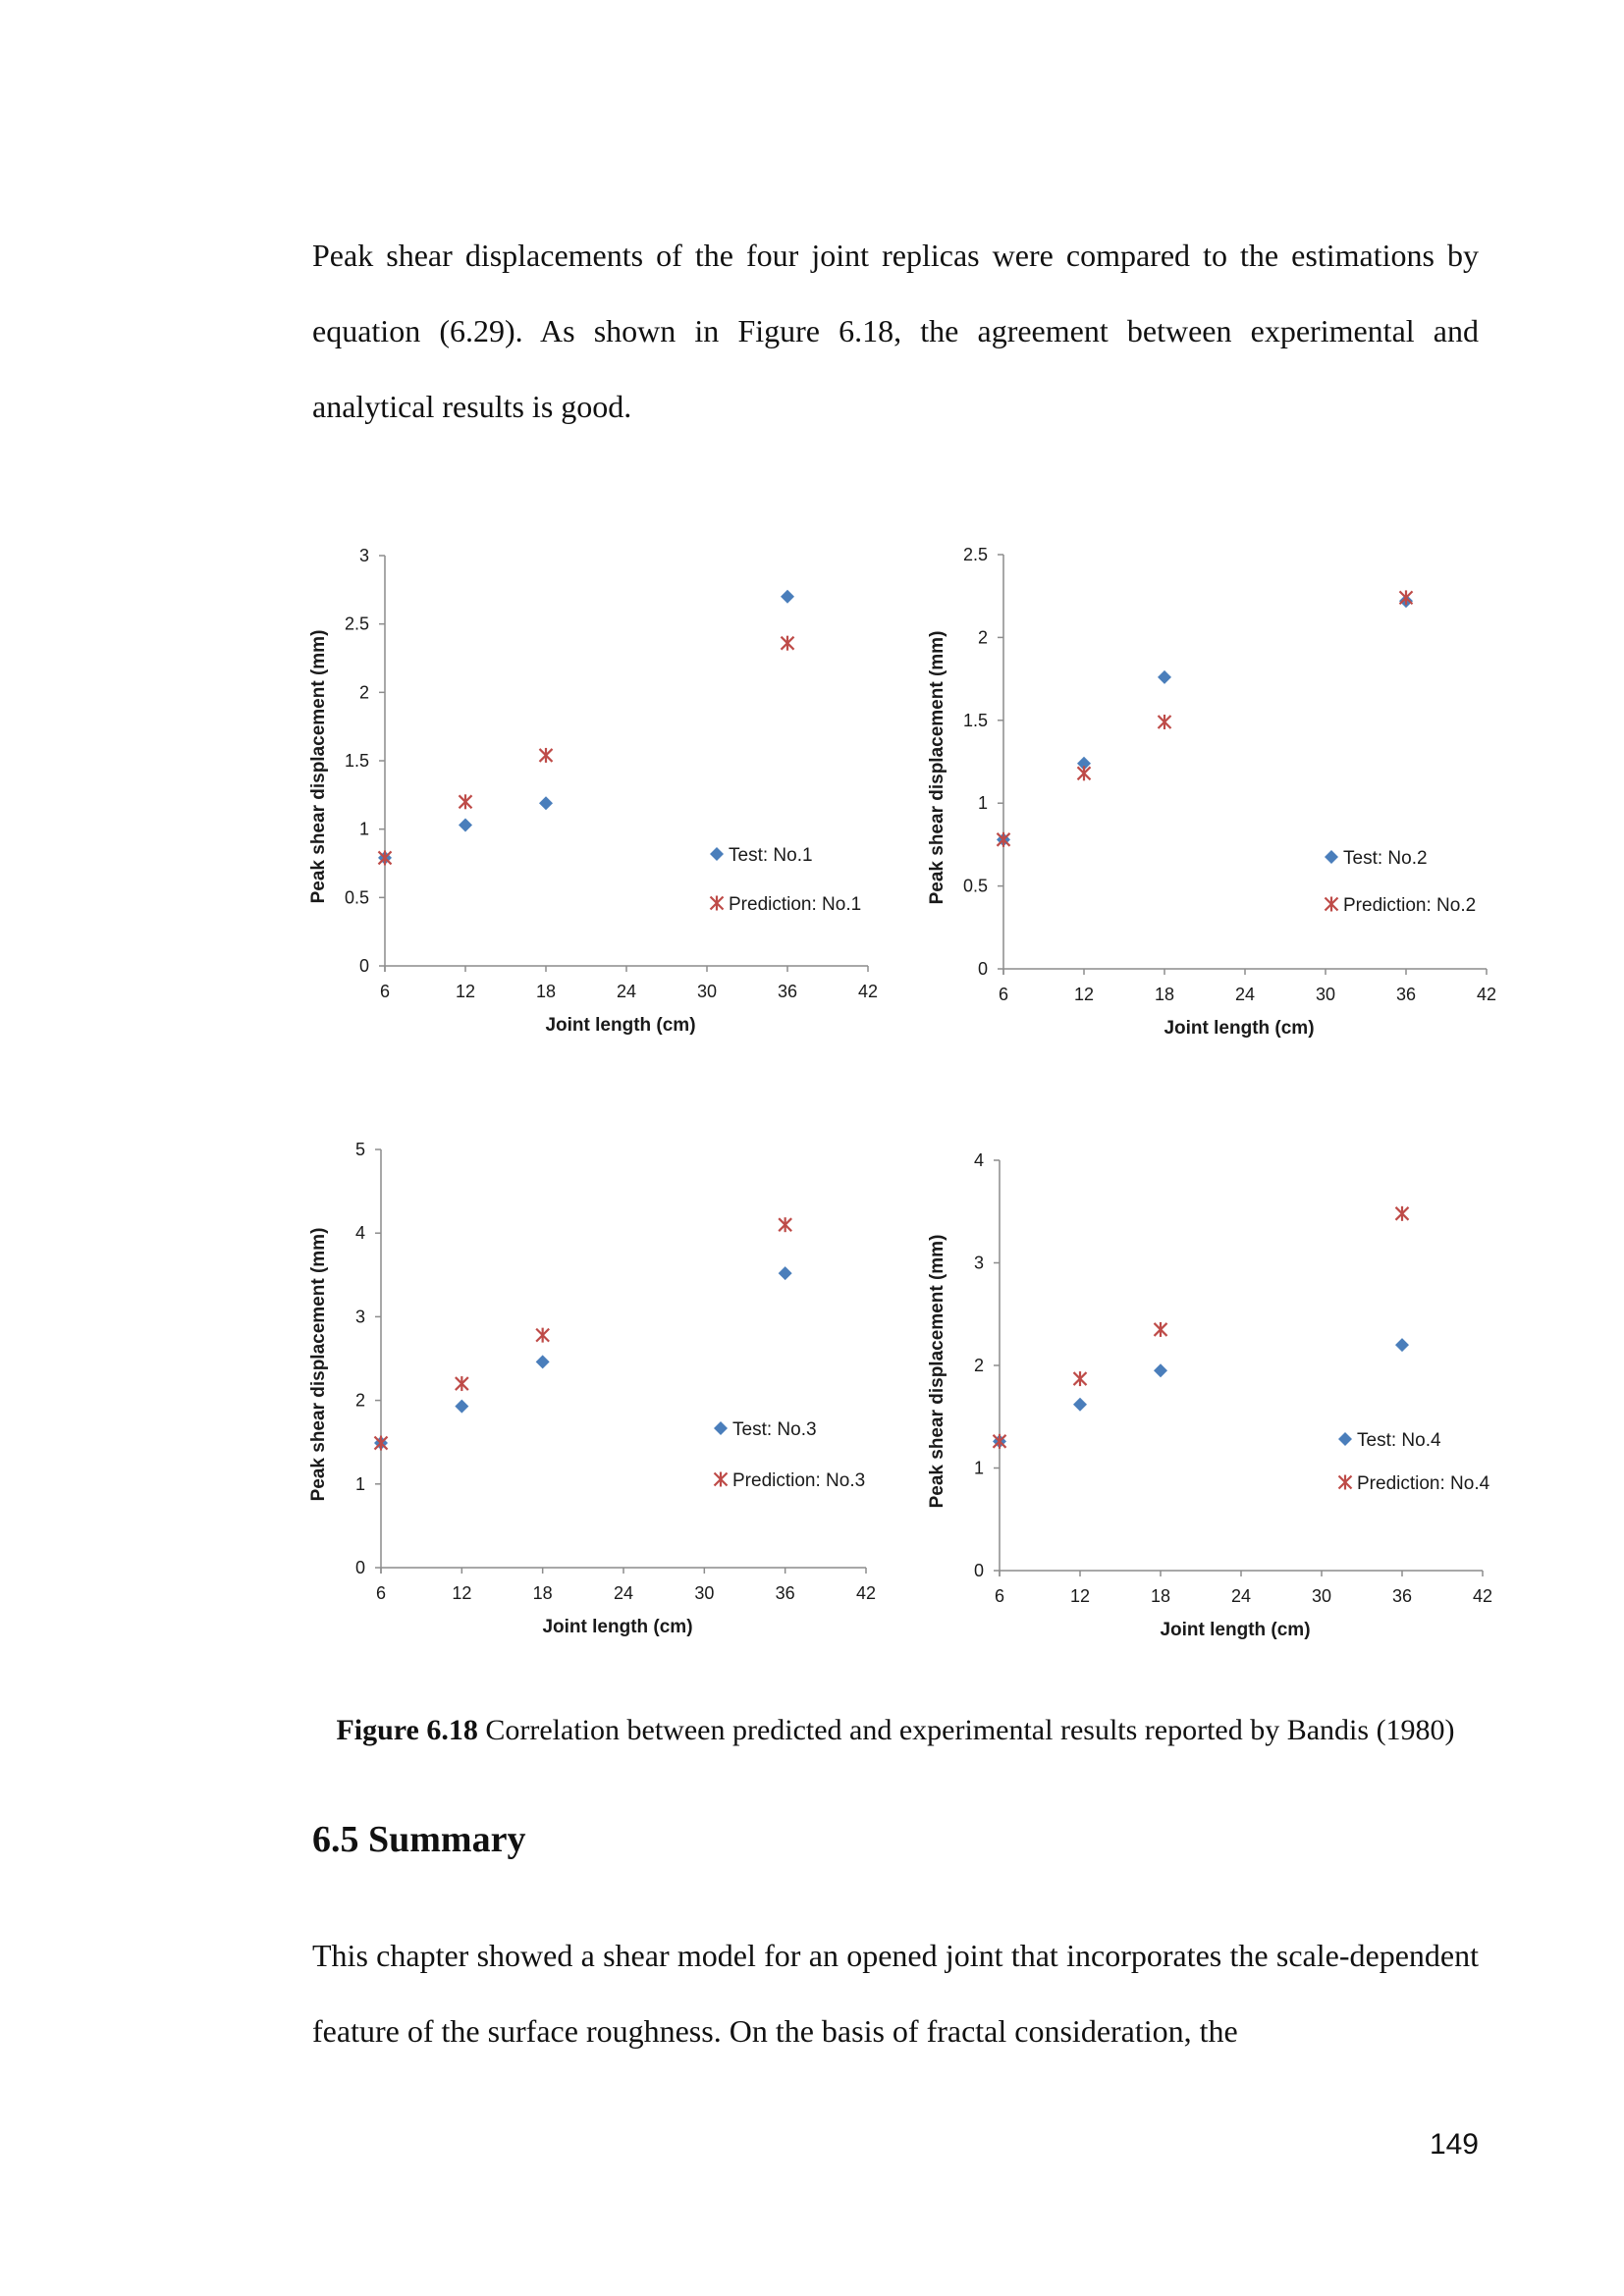 This screenshot has height=2296, width=1624. What do you see at coordinates (1245, 995) in the screenshot?
I see `x-tick-label: 24` at bounding box center [1245, 995].